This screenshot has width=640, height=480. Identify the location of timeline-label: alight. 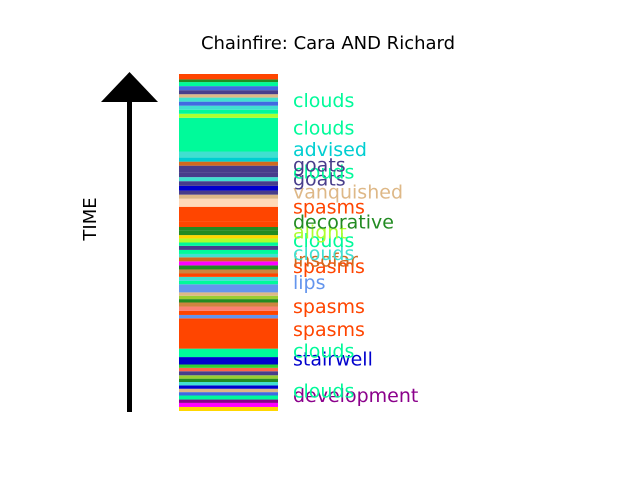
(320, 232).